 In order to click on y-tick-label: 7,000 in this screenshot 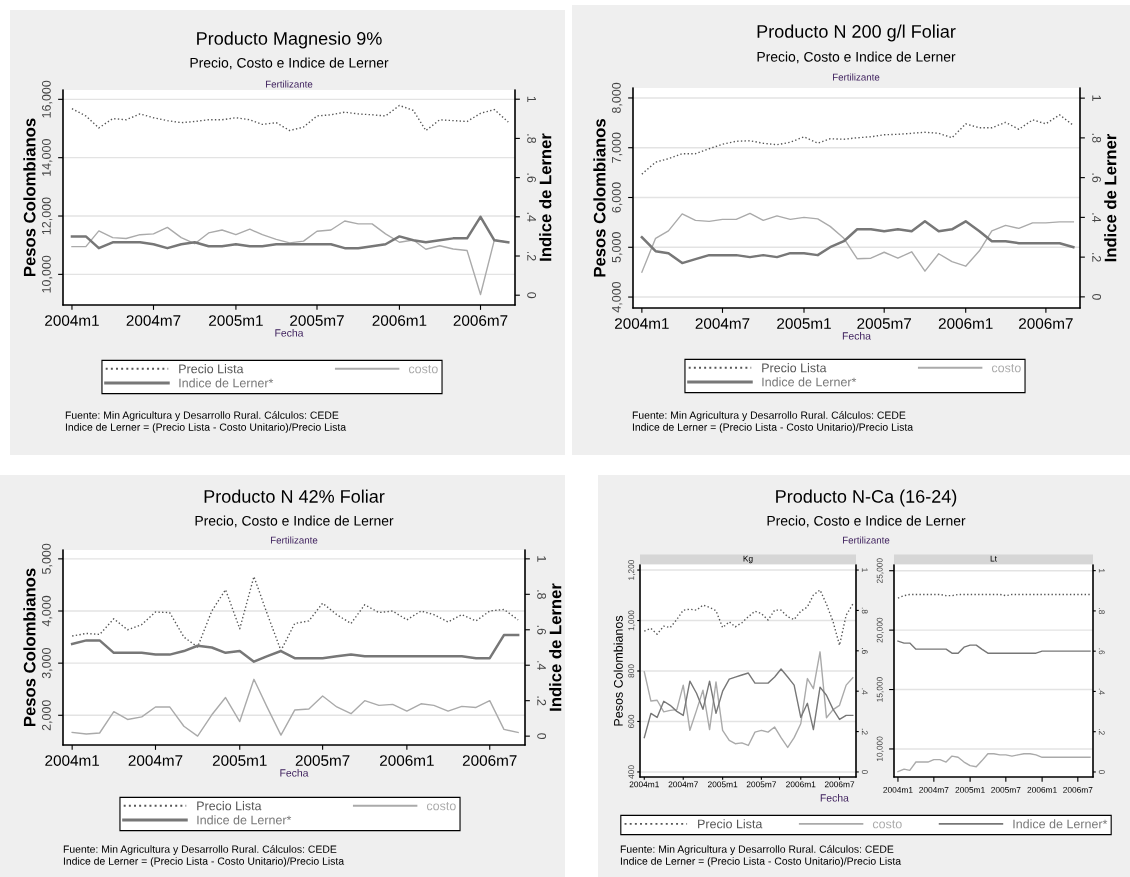, I will do `click(617, 147)`.